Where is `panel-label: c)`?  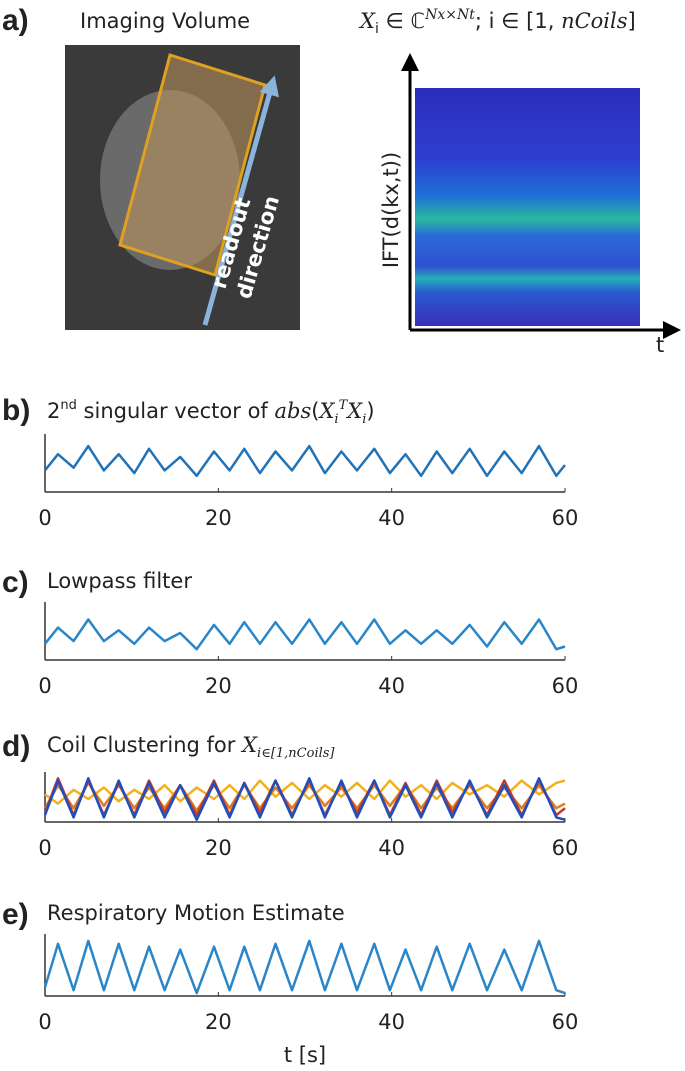 panel-label: c) is located at coordinates (15, 582).